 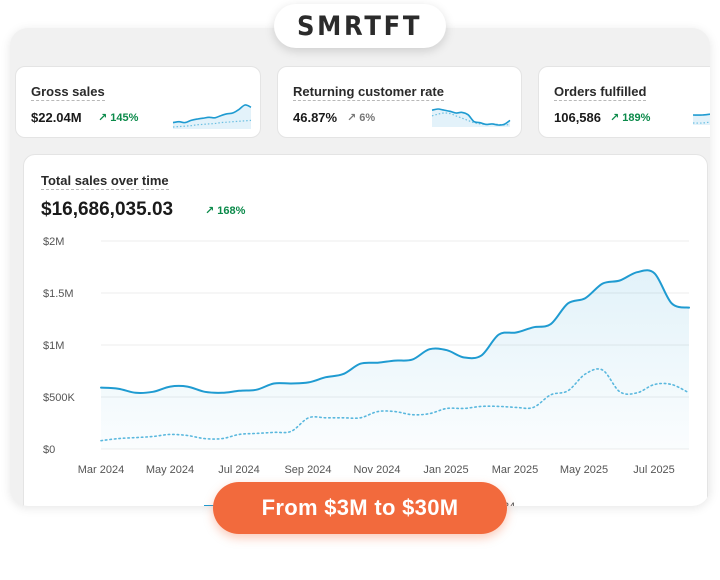 What do you see at coordinates (138, 102) in the screenshot?
I see `kpi-card-gross-sales: Gross sales $22.04M ↗ 145%` at bounding box center [138, 102].